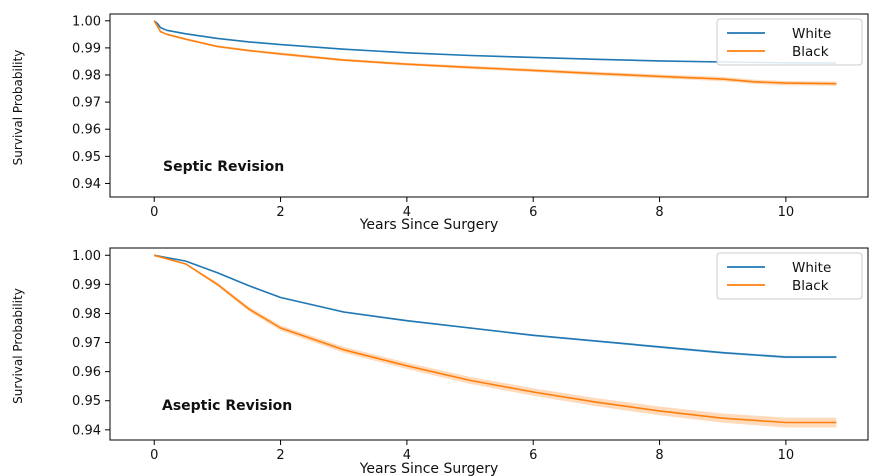 The width and height of the screenshot is (878, 476). Describe the element at coordinates (495, 42) in the screenshot. I see `series-line-white` at that location.